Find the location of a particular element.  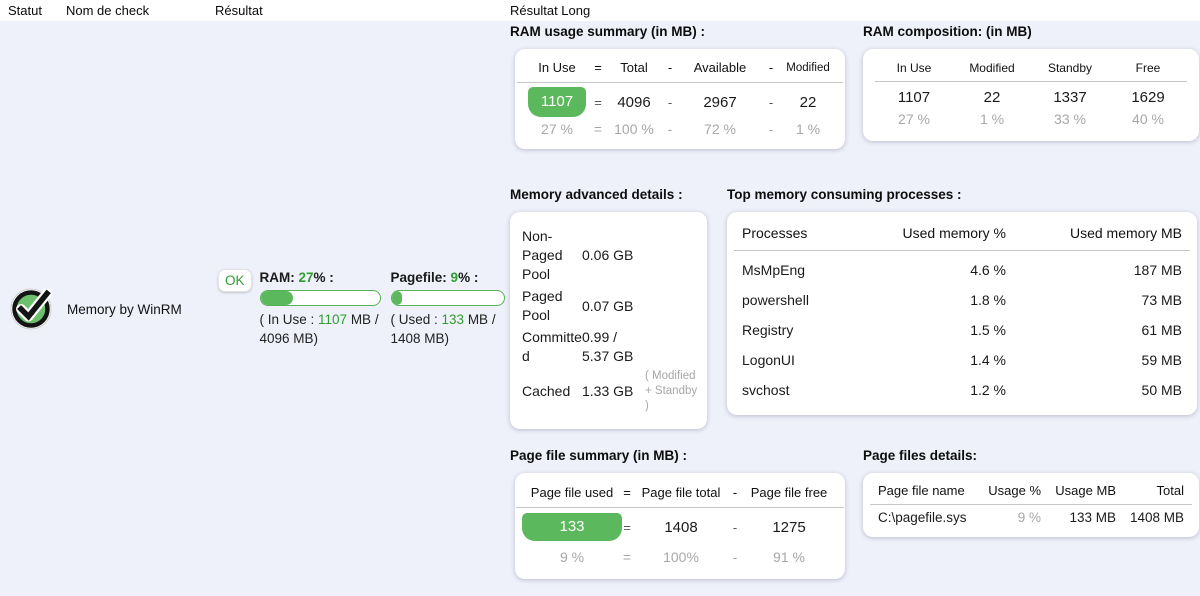

ram-usage-summary-header-row: In Use = Total - Available - Modified is located at coordinates (684, 67).